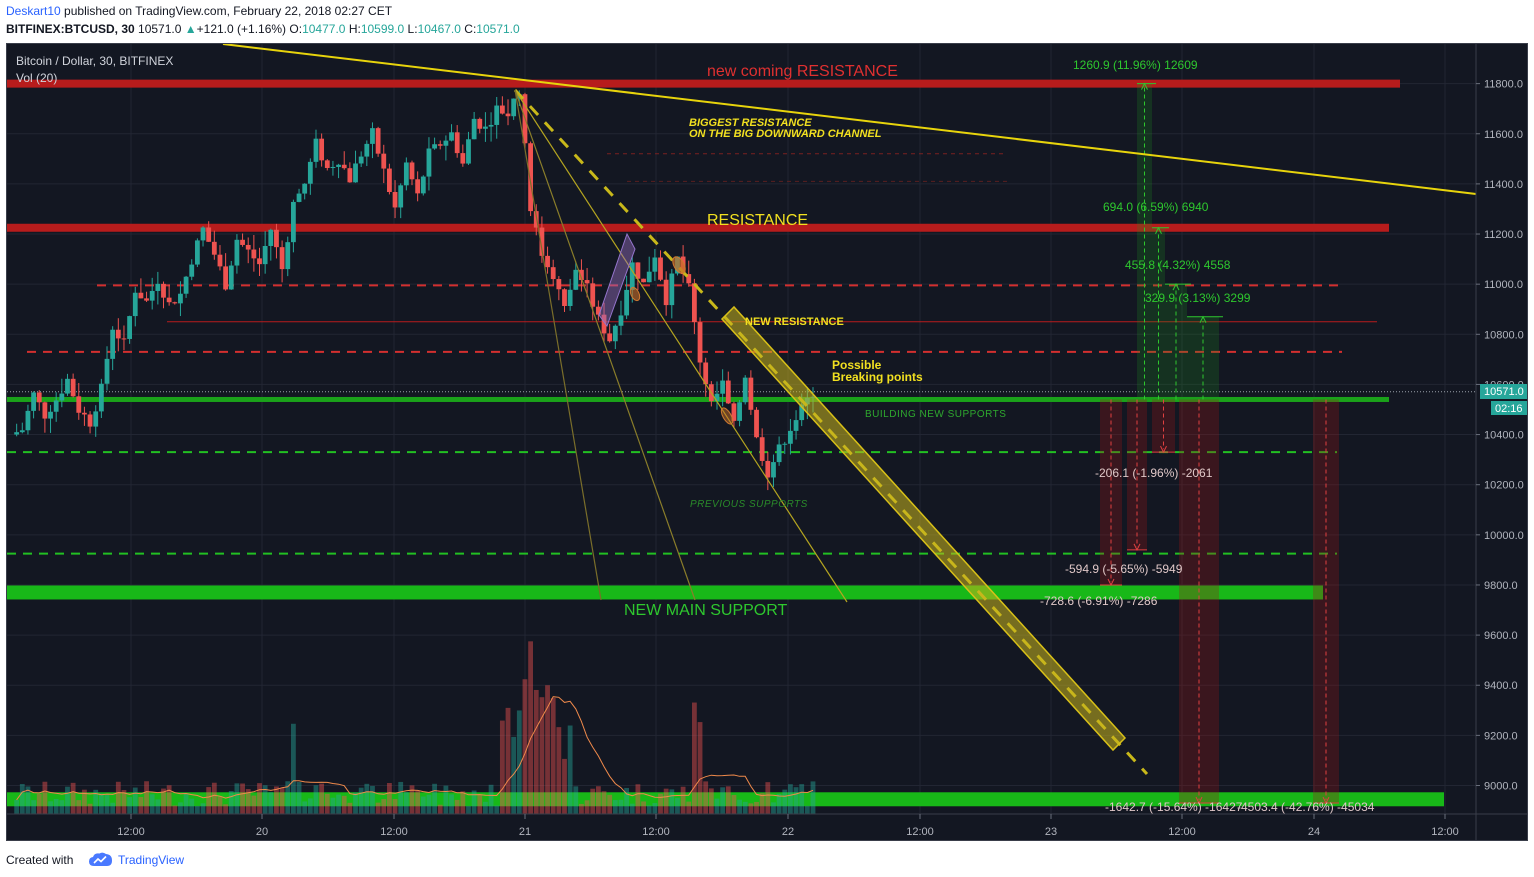  I want to click on close-value: 10571.0, so click(498, 29).